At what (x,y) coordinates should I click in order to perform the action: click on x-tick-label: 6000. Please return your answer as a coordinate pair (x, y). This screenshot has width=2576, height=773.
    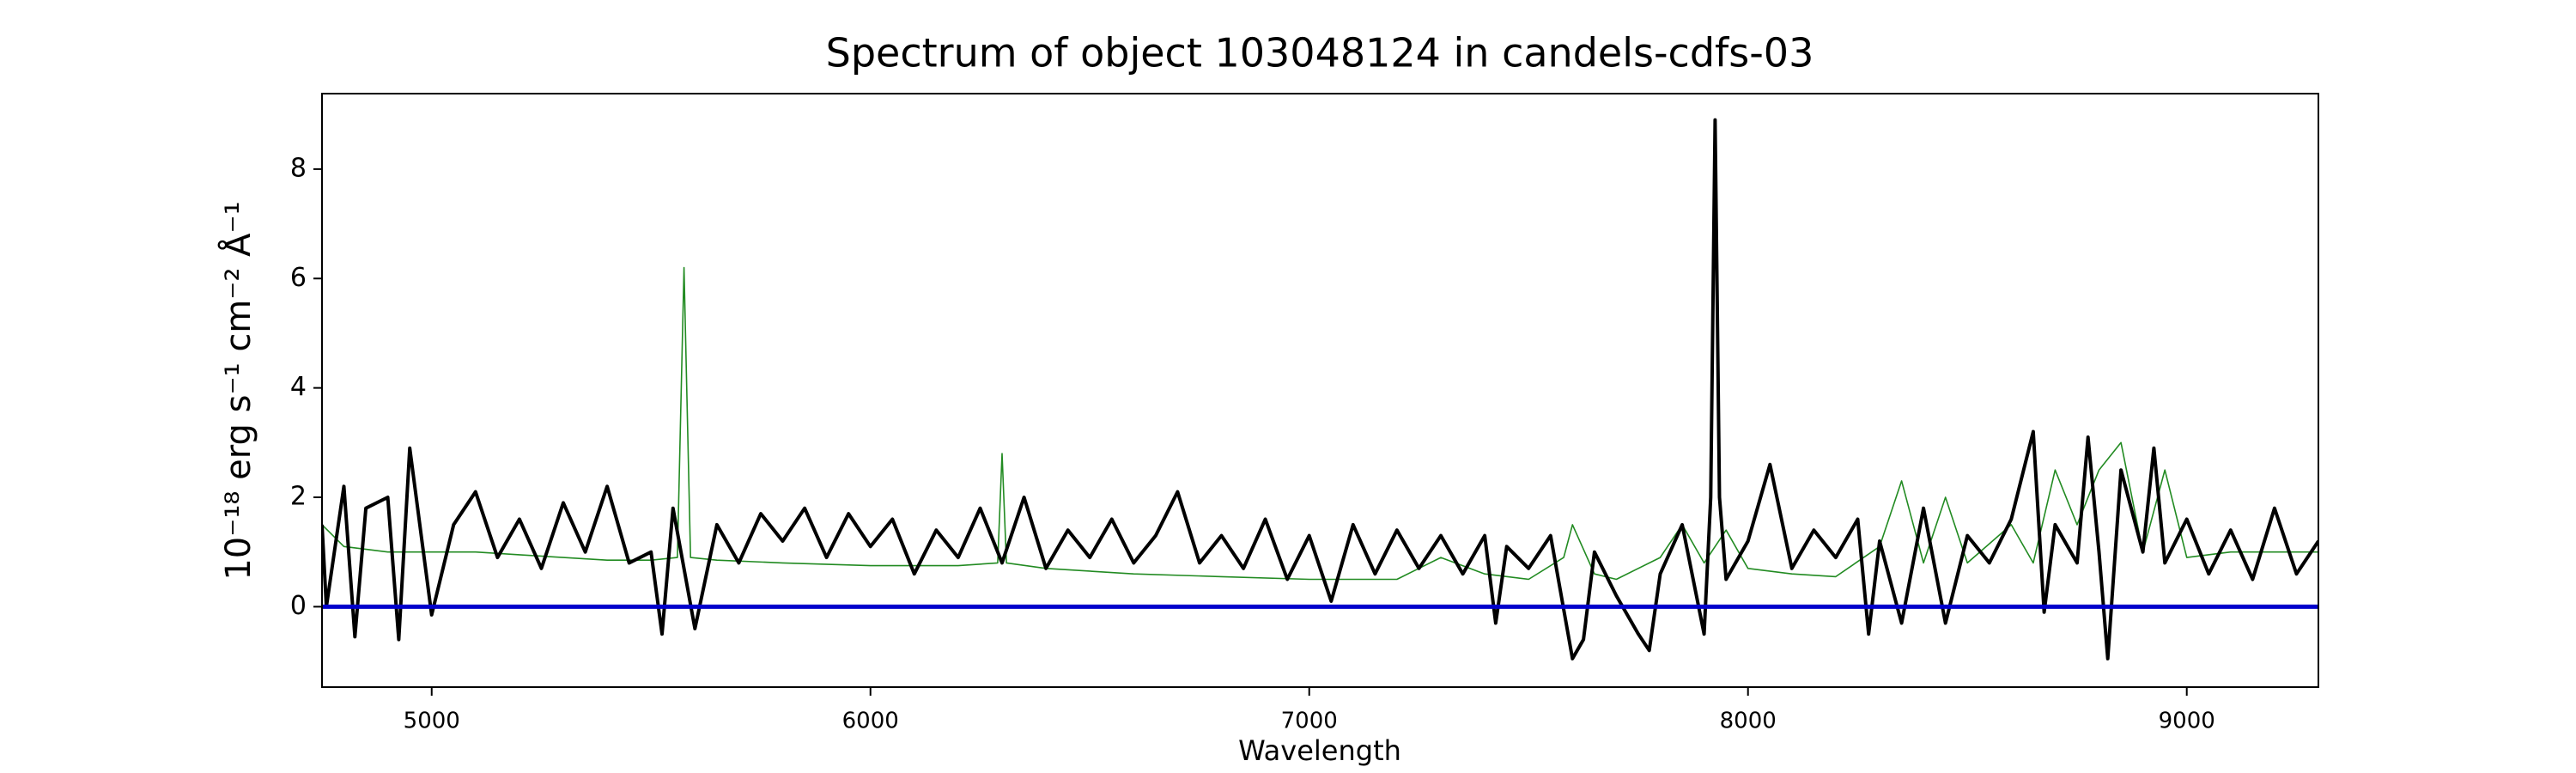
    Looking at the image, I should click on (870, 721).